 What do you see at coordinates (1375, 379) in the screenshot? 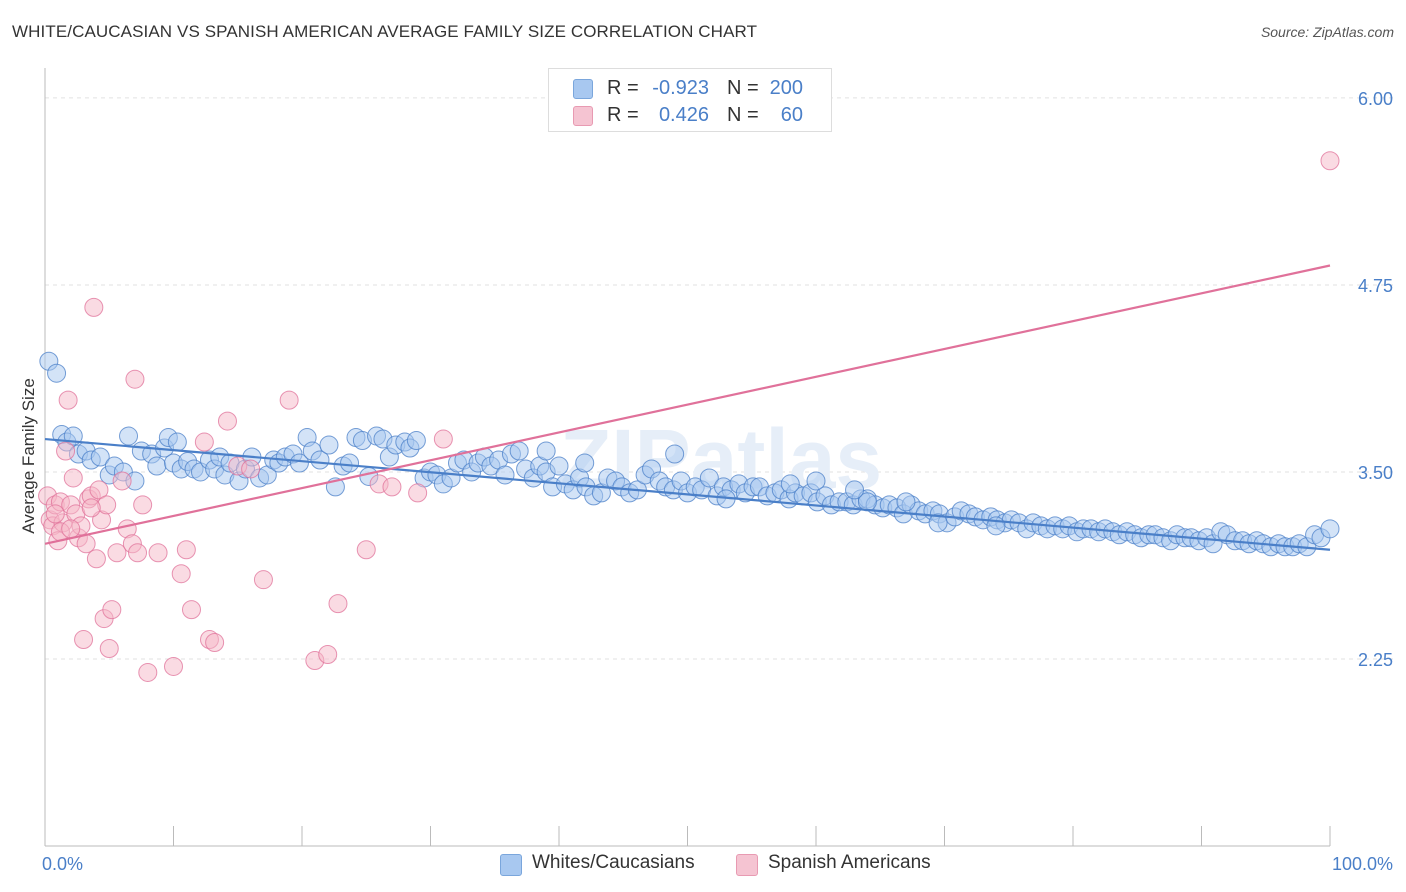
I see `y-axis-tick-labels: 6.00 4.75 3.50 2.25` at bounding box center [1375, 379].